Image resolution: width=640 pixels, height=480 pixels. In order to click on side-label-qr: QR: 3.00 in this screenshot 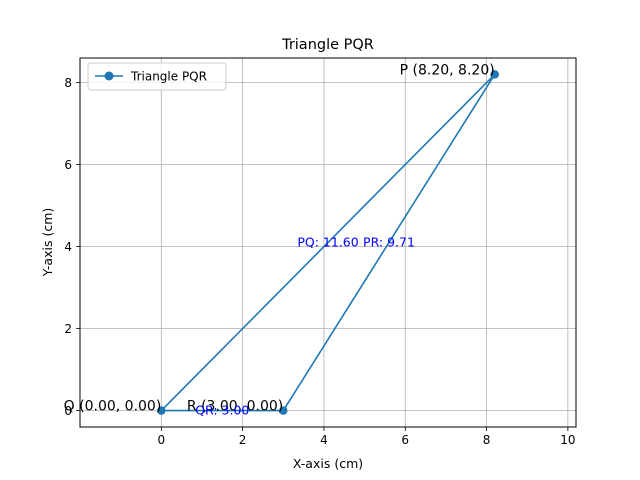, I will do `click(222, 410)`.